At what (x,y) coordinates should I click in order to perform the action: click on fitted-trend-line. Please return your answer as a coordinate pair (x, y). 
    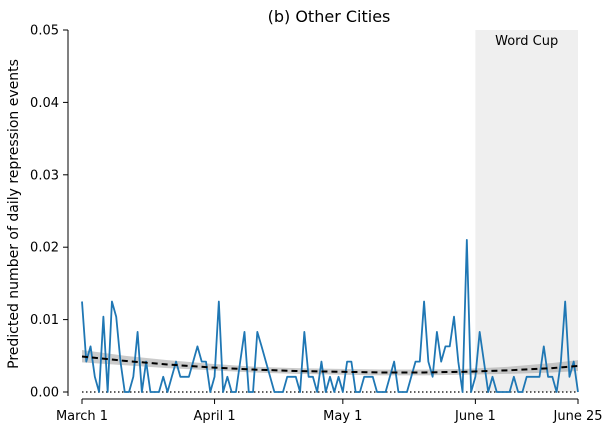
    Looking at the image, I should click on (330, 364).